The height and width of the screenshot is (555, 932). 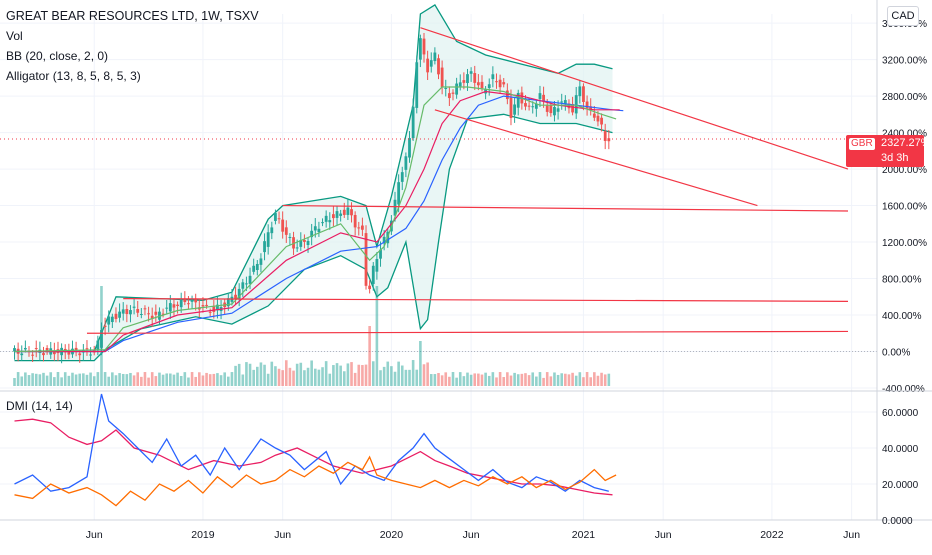 I want to click on legend-alligator: Alligator (13, 8, 5, 8, 5, 3), so click(x=73, y=76).